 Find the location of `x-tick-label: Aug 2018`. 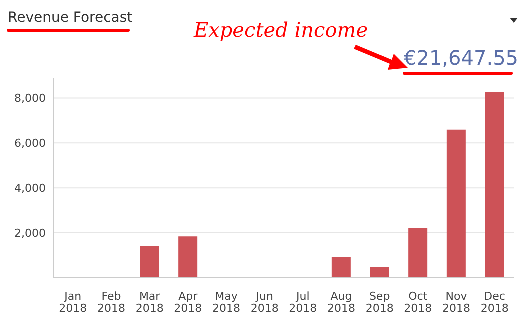

x-tick-label: Aug 2018 is located at coordinates (342, 302).